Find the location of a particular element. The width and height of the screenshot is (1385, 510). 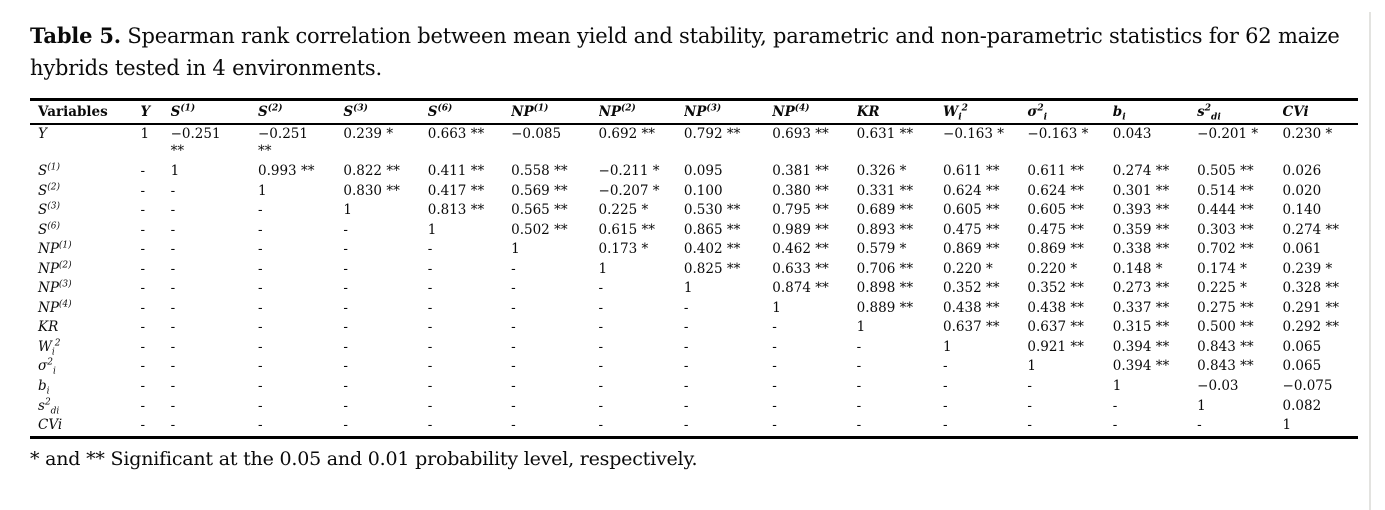

table-cell: 0.702 ** is located at coordinates (1225, 249).